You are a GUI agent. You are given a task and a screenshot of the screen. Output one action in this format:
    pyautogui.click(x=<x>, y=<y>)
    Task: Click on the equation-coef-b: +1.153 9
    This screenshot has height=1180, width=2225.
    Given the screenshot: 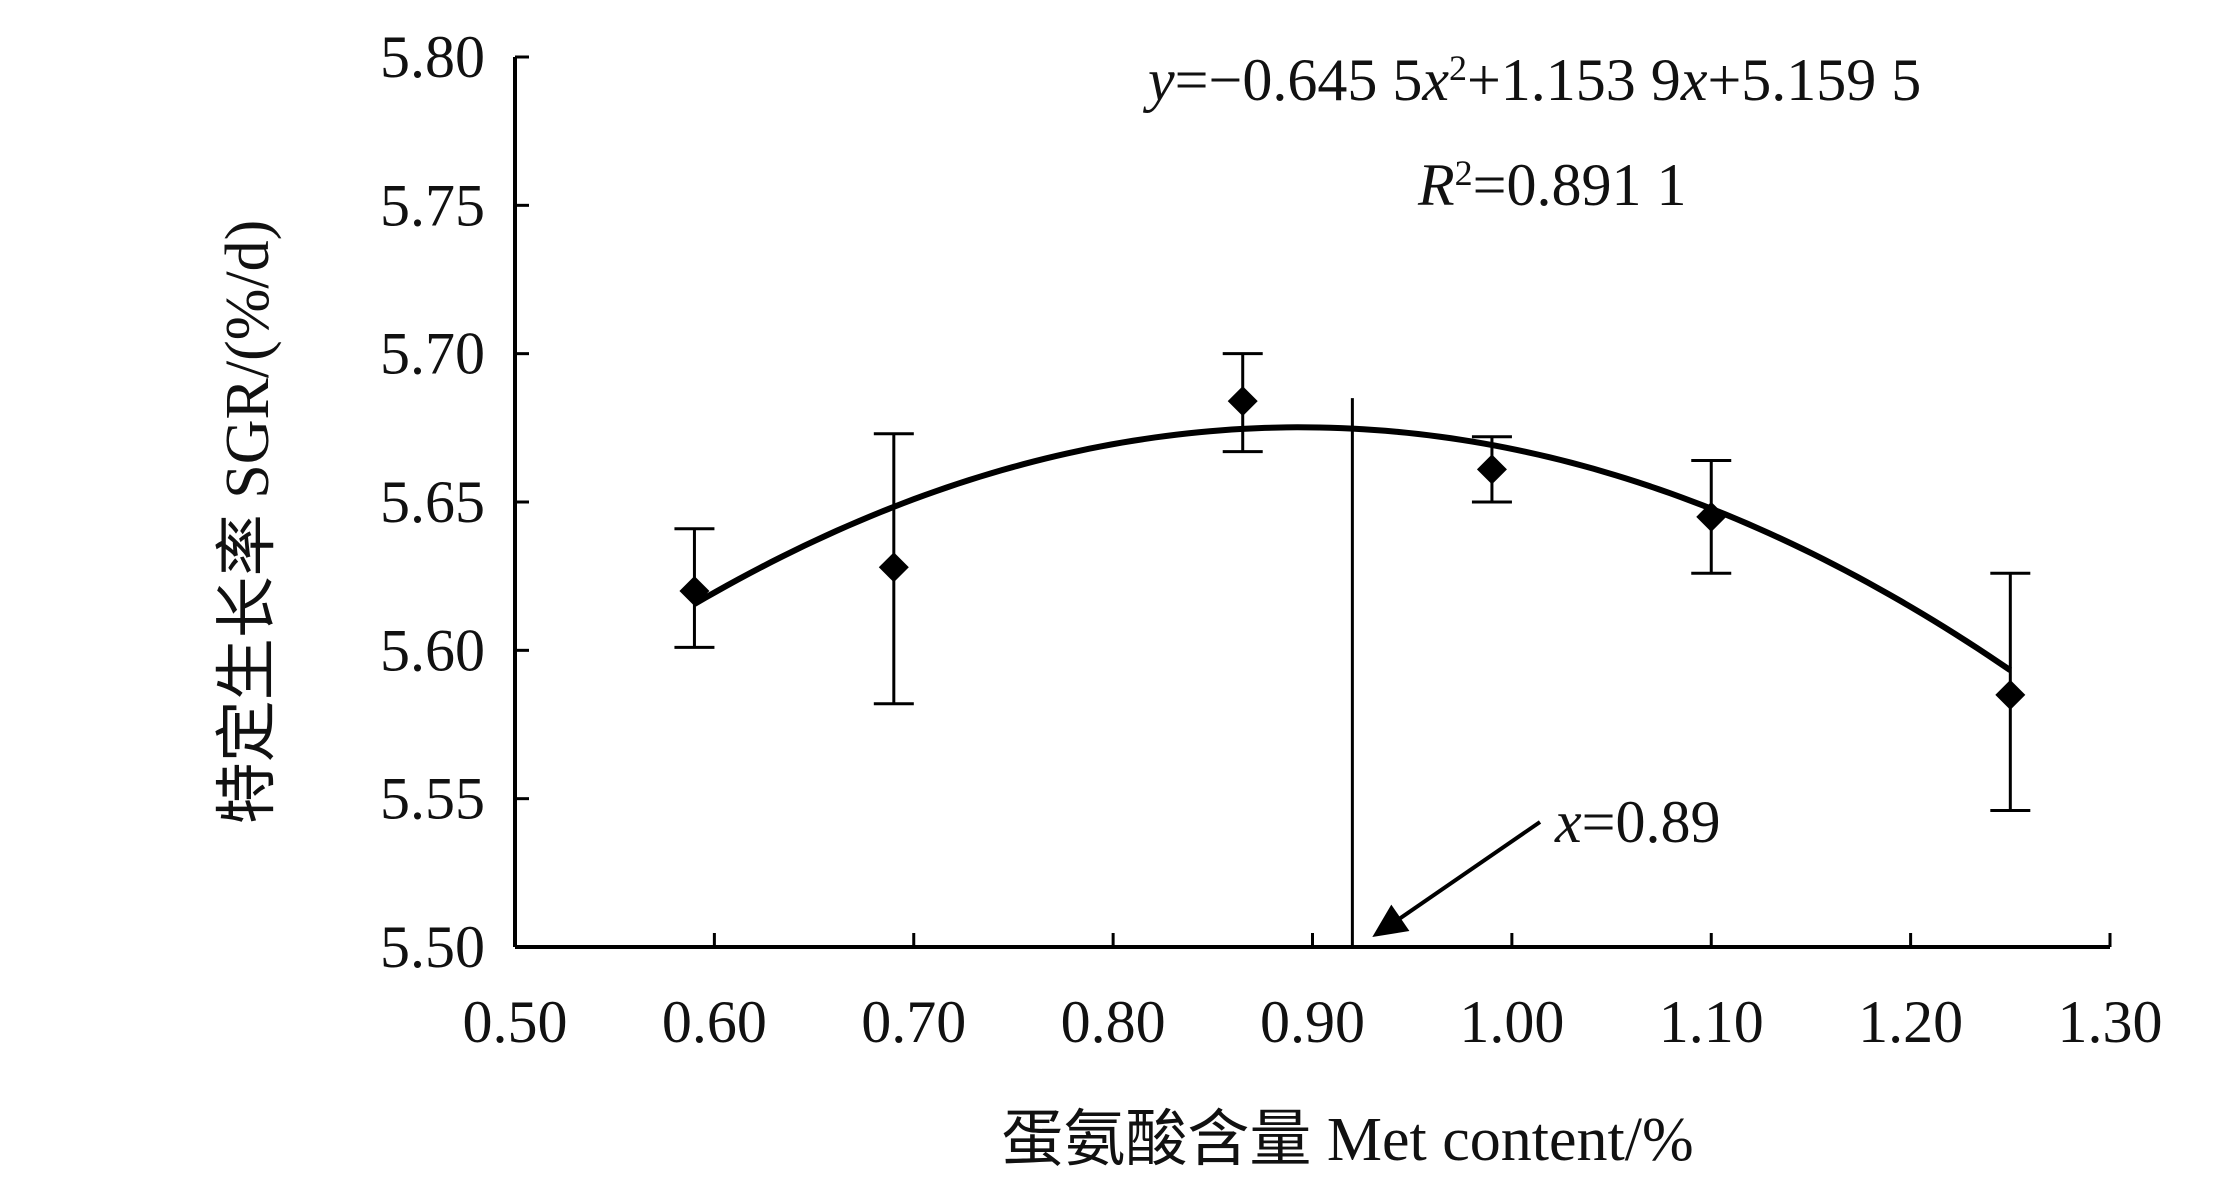 What is the action you would take?
    pyautogui.click(x=1574, y=80)
    